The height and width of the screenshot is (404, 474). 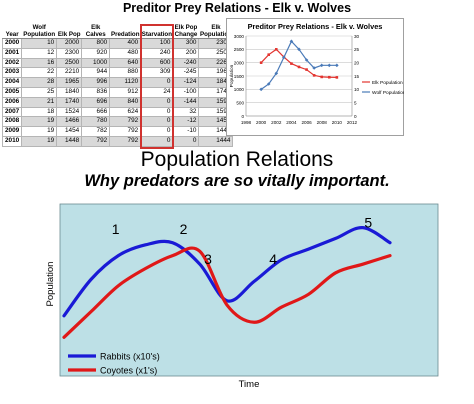 What do you see at coordinates (96, 122) in the screenshot?
I see `table-cell: 780` at bounding box center [96, 122].